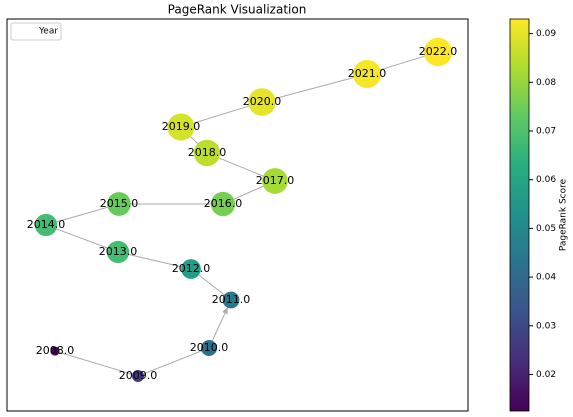 This screenshot has height=417, width=573. Describe the element at coordinates (25, 31) in the screenshot. I see `legend-marker` at that location.